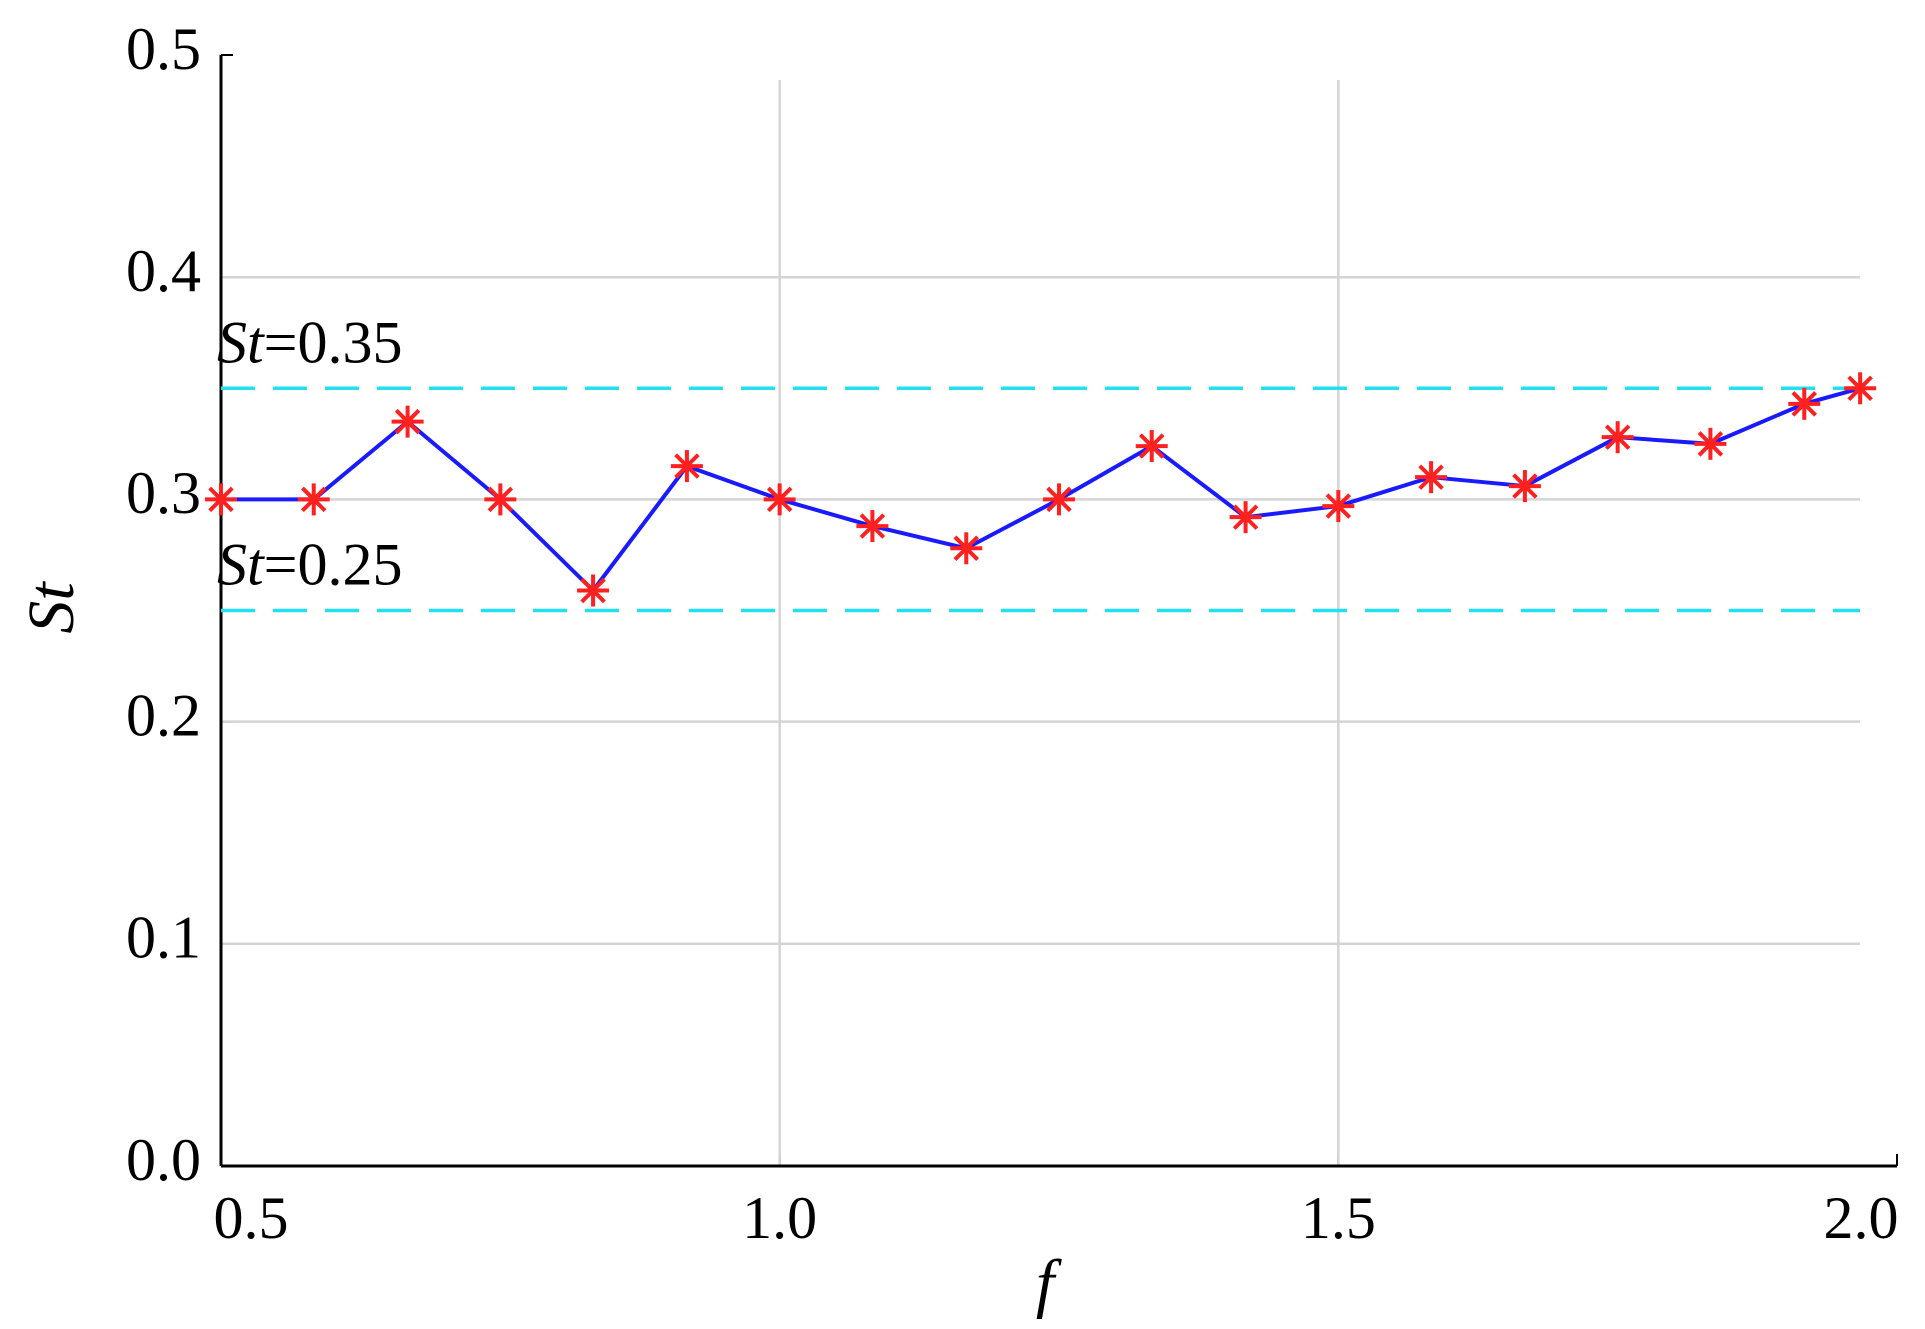 The height and width of the screenshot is (1329, 1925). What do you see at coordinates (163, 271) in the screenshot?
I see `y-tick-label: 0.4` at bounding box center [163, 271].